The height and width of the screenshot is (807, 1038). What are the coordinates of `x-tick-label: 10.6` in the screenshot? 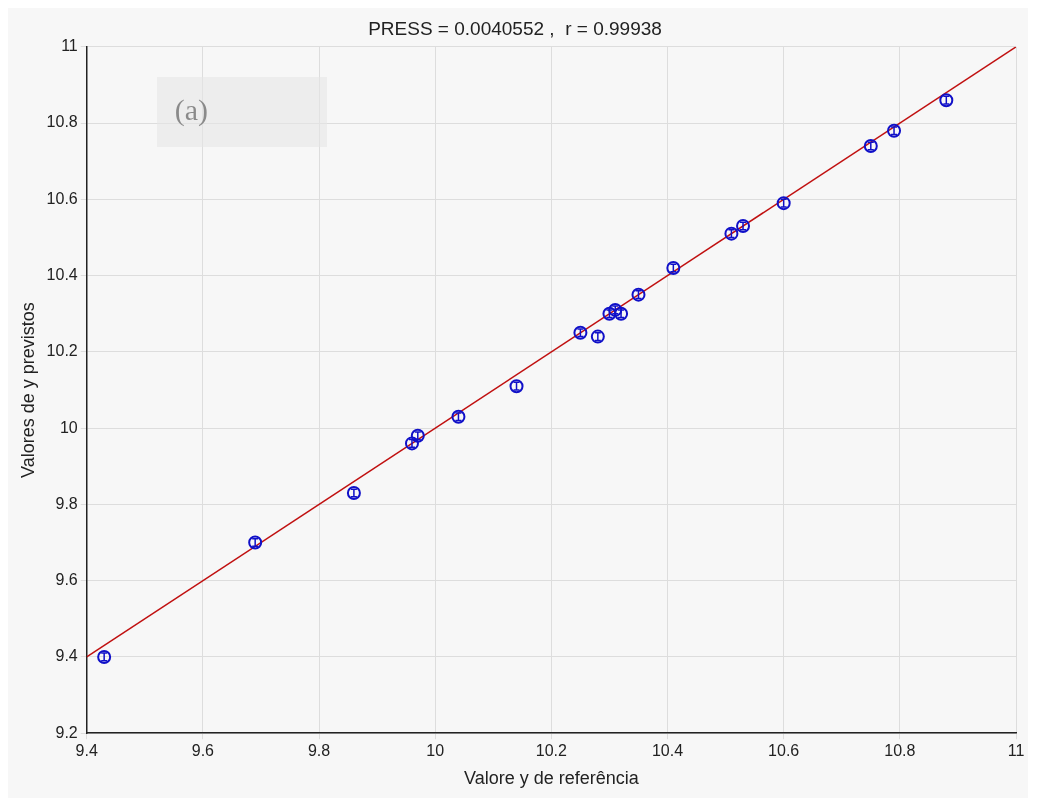 It's located at (784, 751).